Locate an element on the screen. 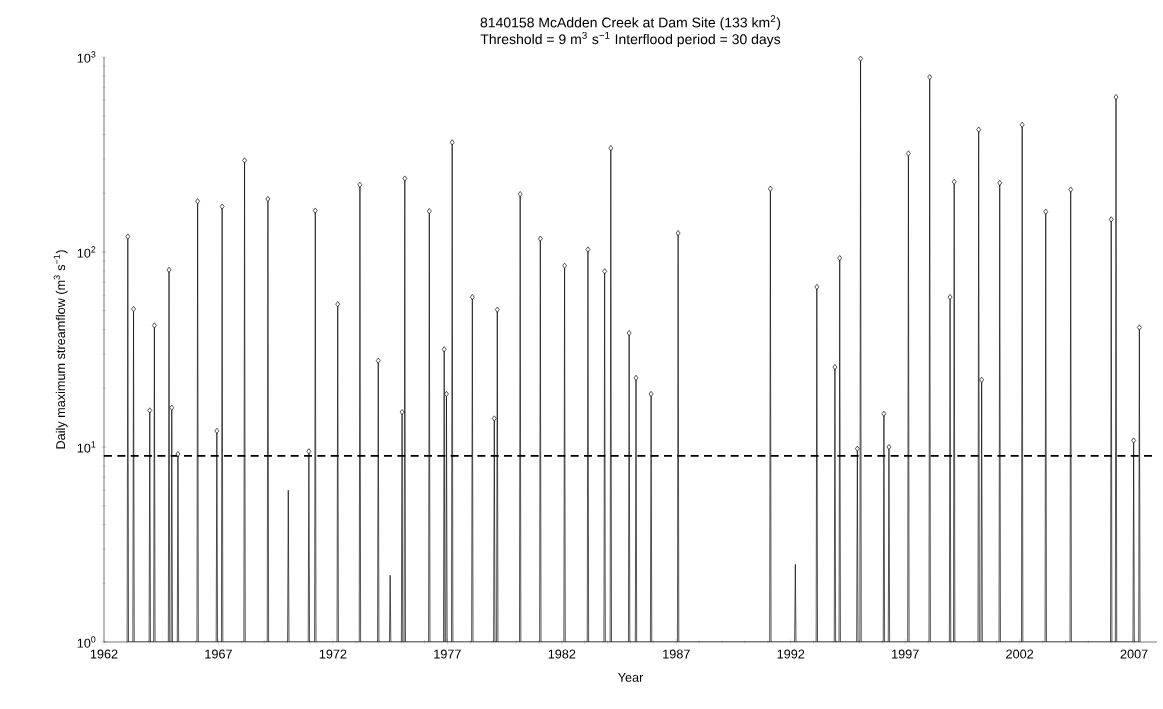 This screenshot has width=1163, height=709. x-tick-label: 1972 is located at coordinates (333, 654).